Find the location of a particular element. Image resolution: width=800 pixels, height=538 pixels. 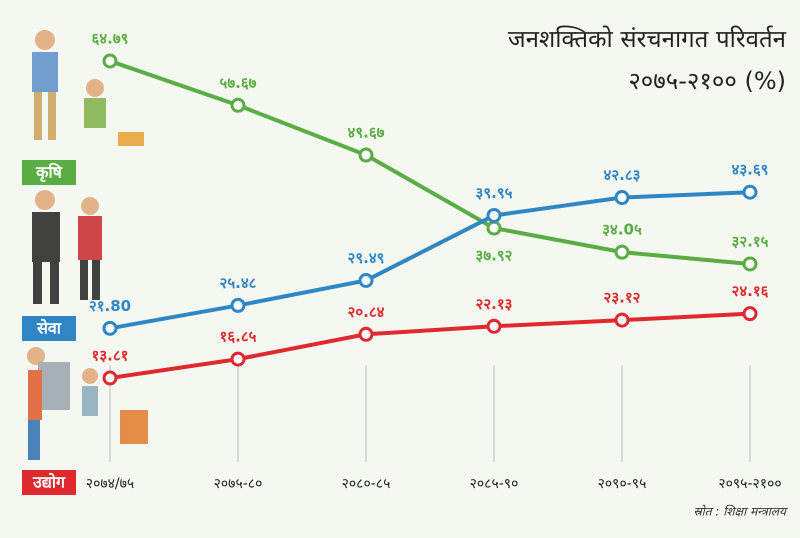

data-label: २२.१३ is located at coordinates (494, 304).